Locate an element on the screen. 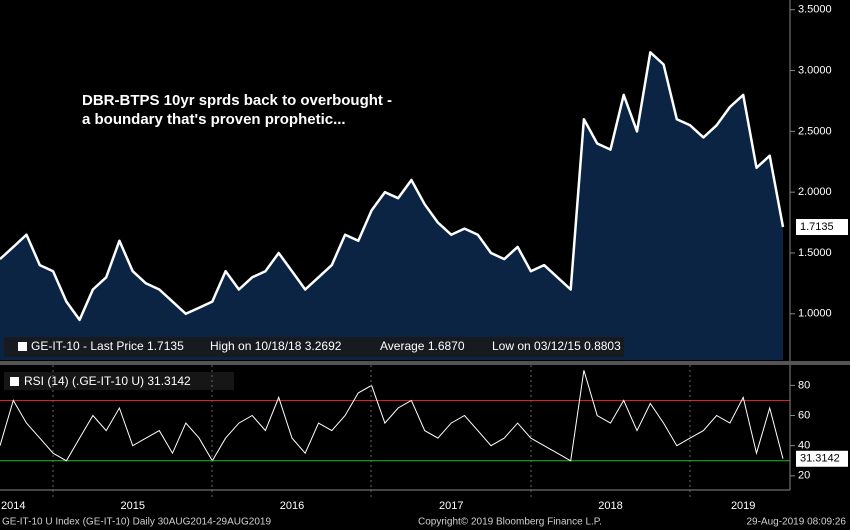 This screenshot has width=850, height=530. x-tick-label: 2016 is located at coordinates (292, 506).